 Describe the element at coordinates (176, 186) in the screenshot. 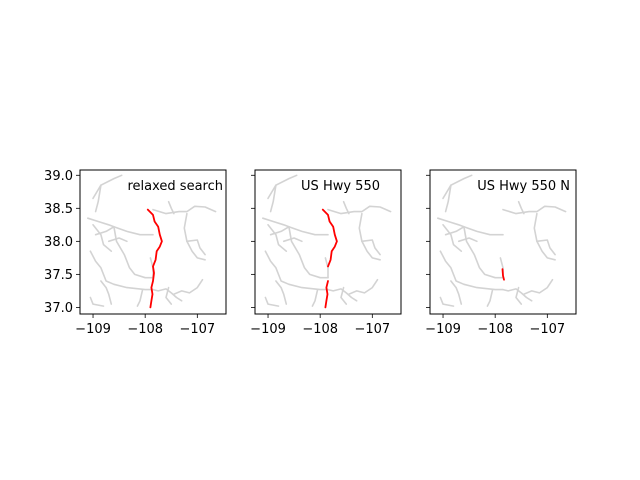

I see `subplot-1-title: relaxed search` at that location.